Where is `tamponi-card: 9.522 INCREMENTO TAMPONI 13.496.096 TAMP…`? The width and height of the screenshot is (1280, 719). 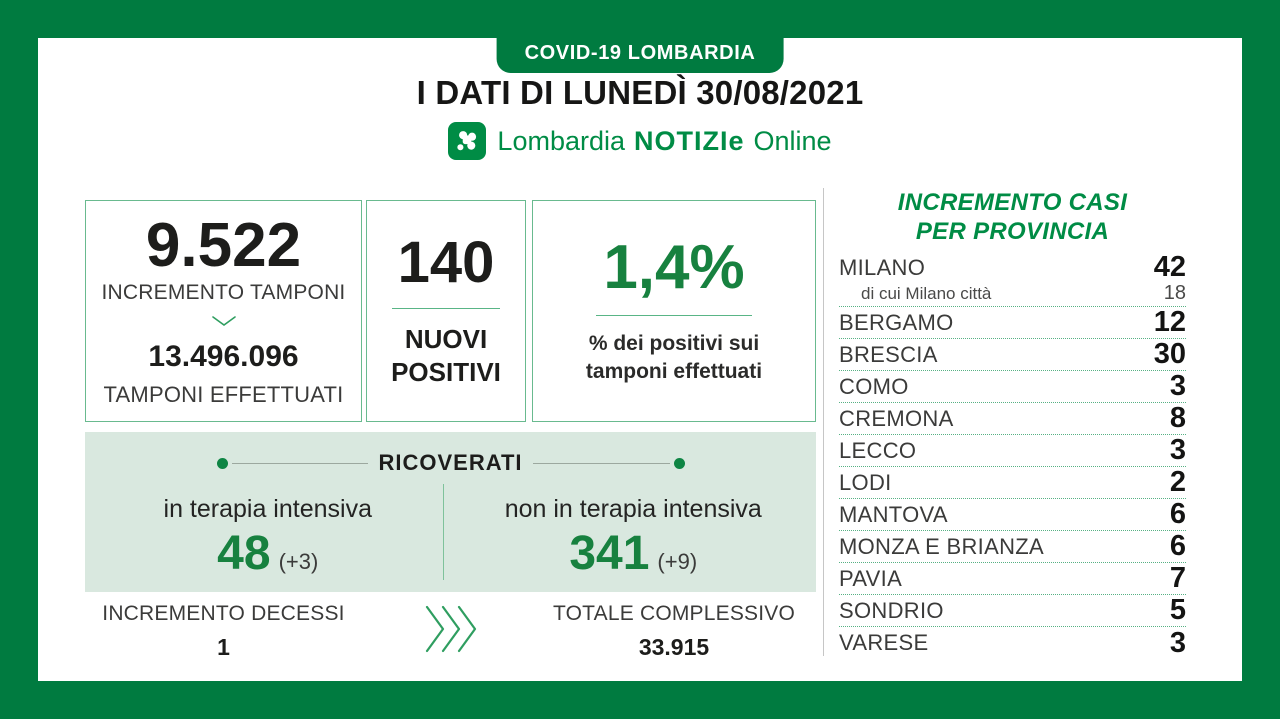 tamponi-card: 9.522 INCREMENTO TAMPONI 13.496.096 TAMP… is located at coordinates (223, 311).